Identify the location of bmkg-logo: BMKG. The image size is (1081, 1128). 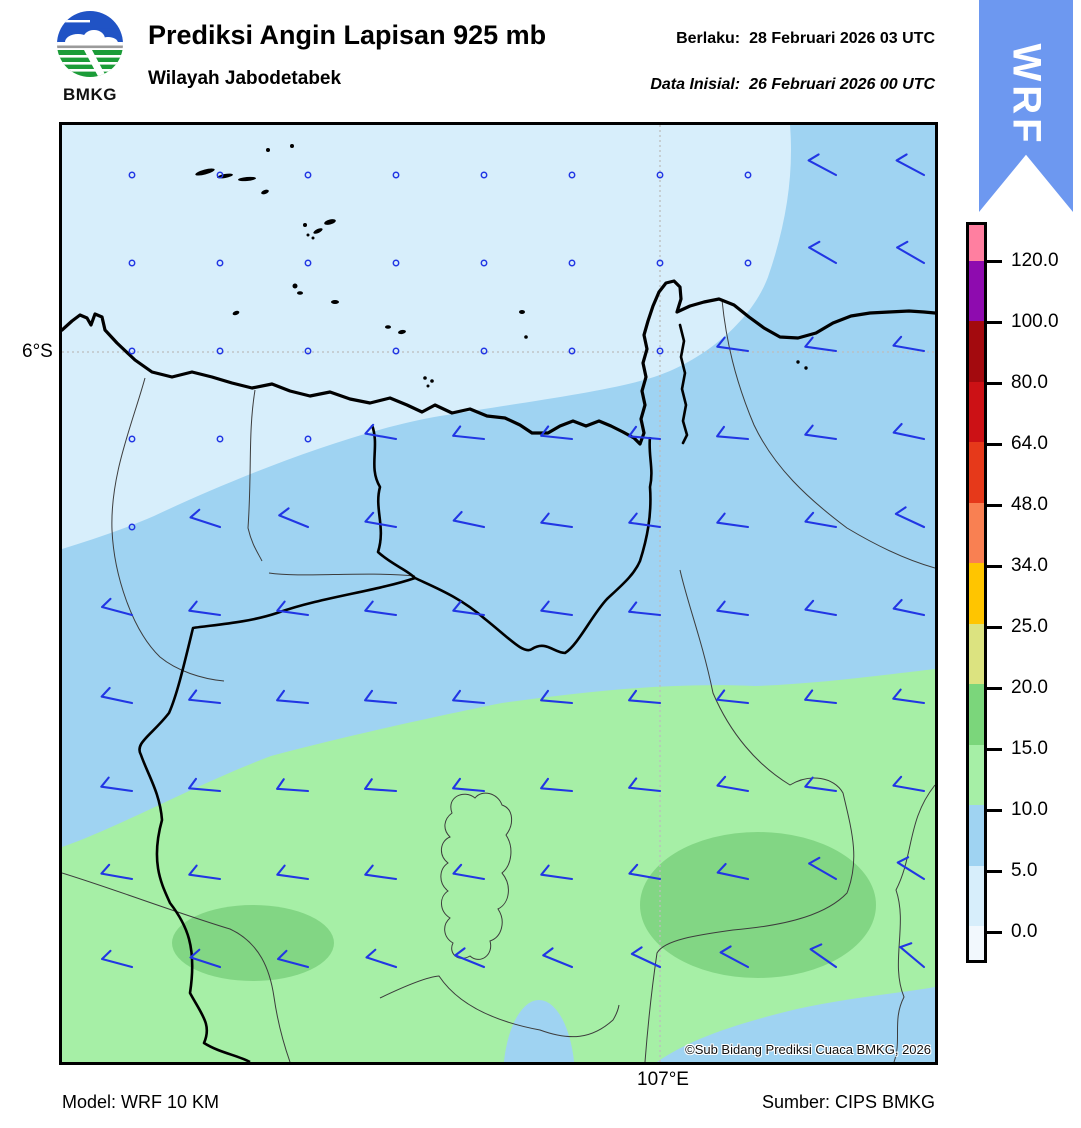
(90, 56).